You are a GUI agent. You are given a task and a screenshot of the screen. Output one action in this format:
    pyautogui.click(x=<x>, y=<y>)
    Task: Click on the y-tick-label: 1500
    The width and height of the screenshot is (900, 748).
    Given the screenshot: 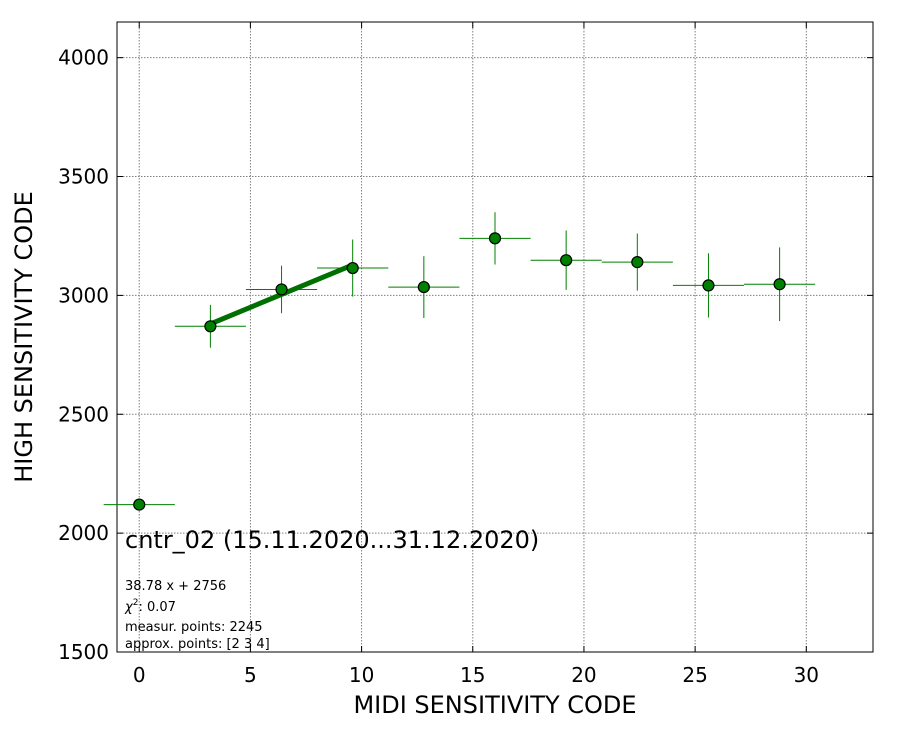 What is the action you would take?
    pyautogui.click(x=83, y=652)
    